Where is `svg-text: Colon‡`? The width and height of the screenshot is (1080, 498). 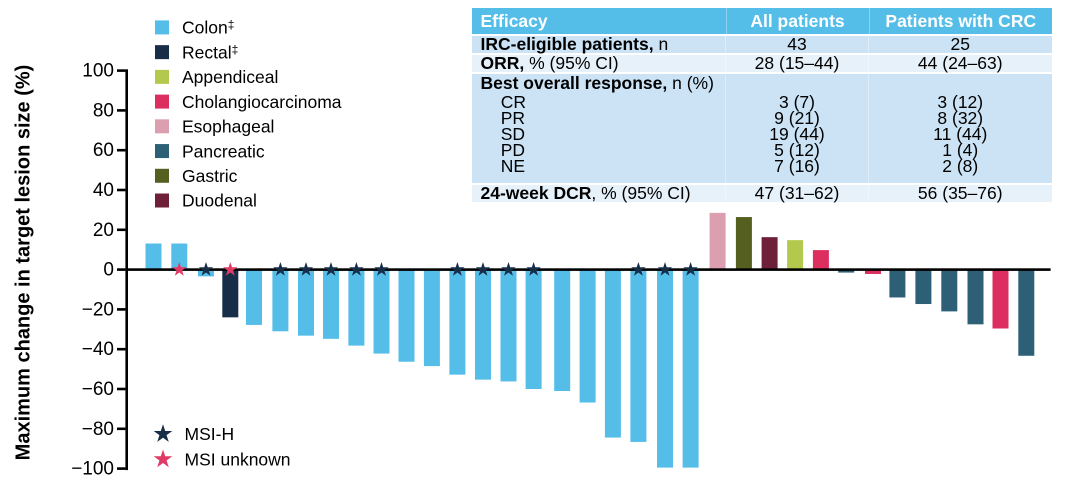
svg-text: Colon‡ is located at coordinates (208, 28).